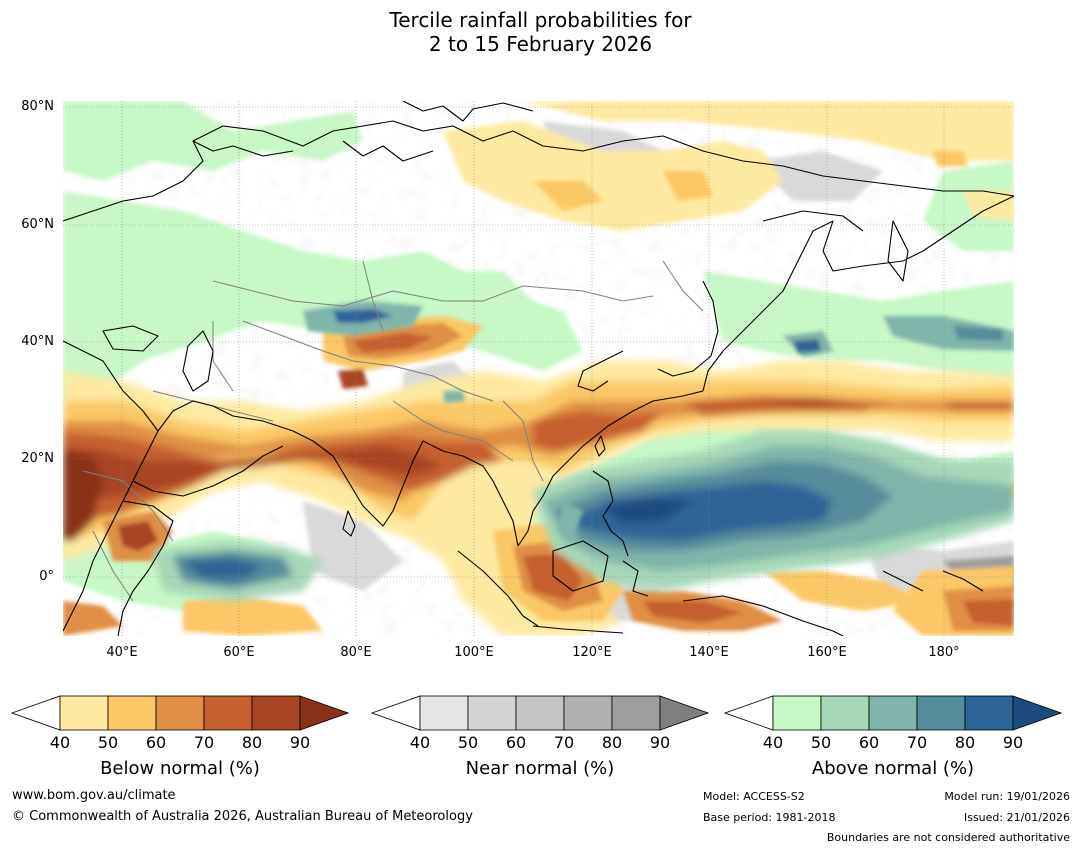  I want to click on lon-label-180: 180°, so click(944, 652).